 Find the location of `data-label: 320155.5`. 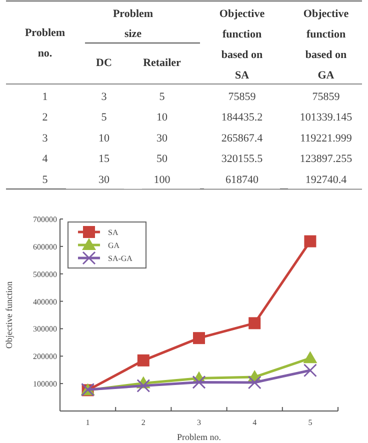

data-label: 320155.5 is located at coordinates (242, 159).